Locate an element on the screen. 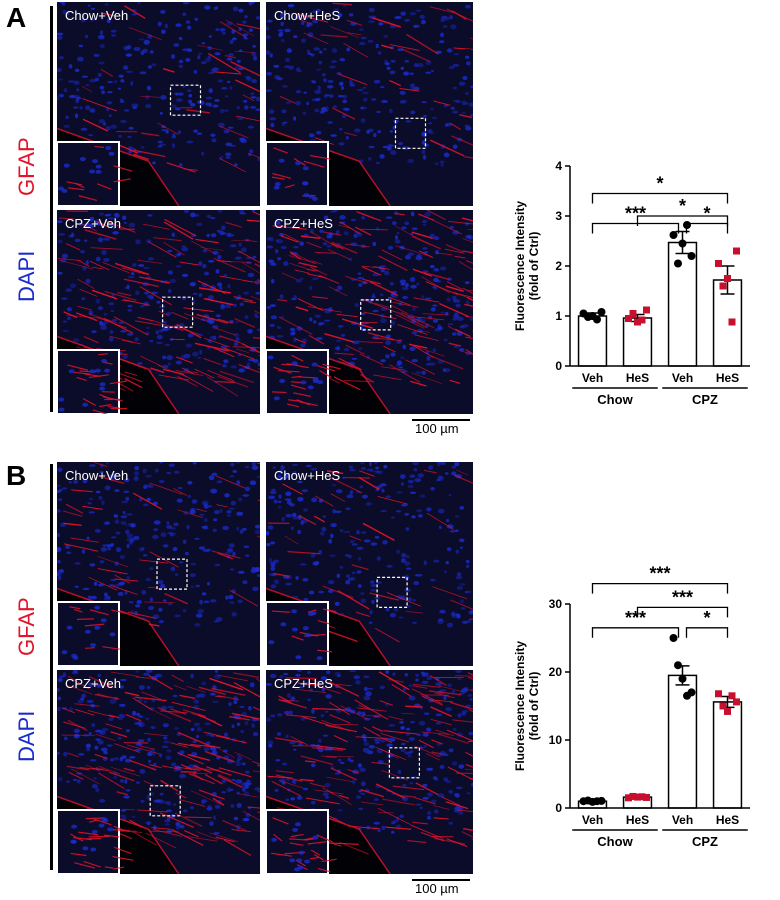  y-tick-label: 30 is located at coordinates (556, 604).